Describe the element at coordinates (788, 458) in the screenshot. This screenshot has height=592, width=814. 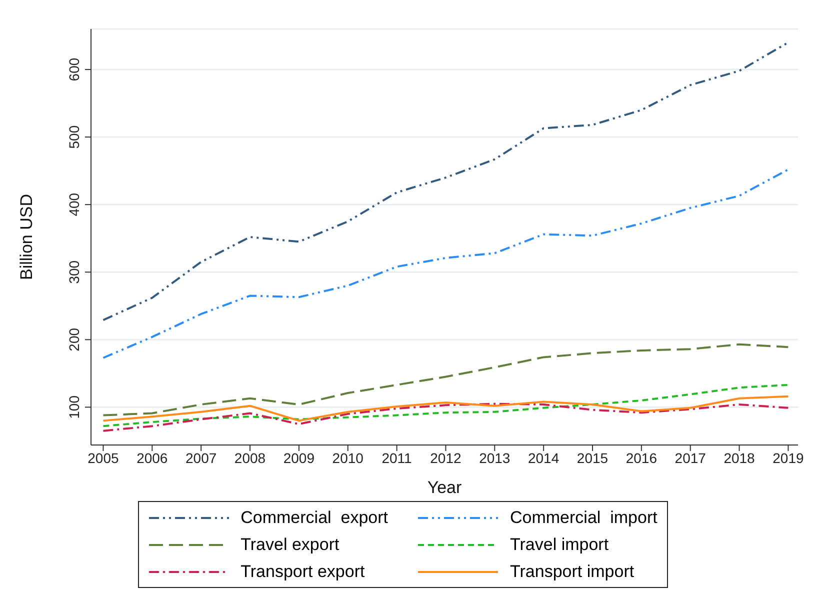
I see `x-tick-label: 2019` at that location.